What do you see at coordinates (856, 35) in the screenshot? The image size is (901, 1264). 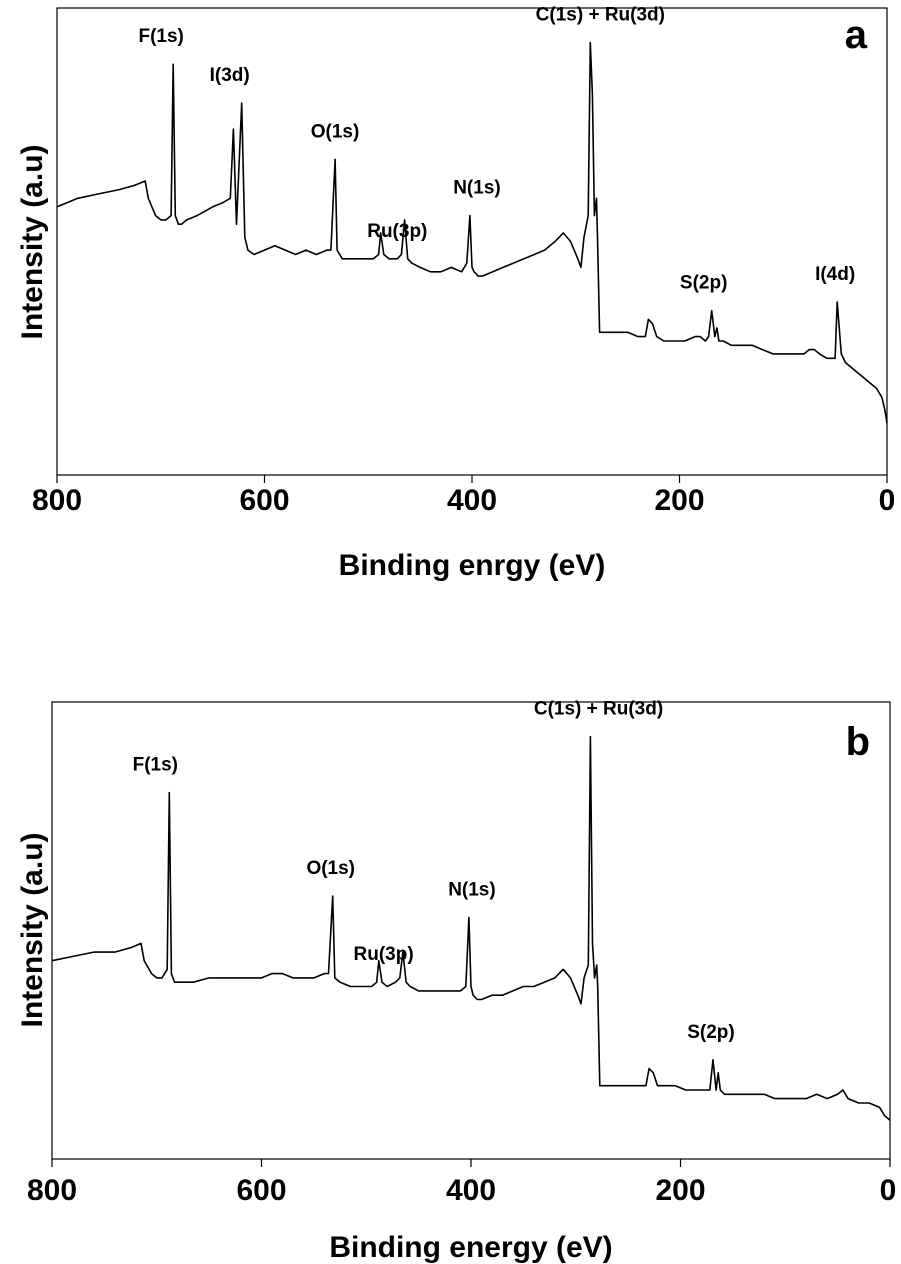 I see `panel-letter: a` at bounding box center [856, 35].